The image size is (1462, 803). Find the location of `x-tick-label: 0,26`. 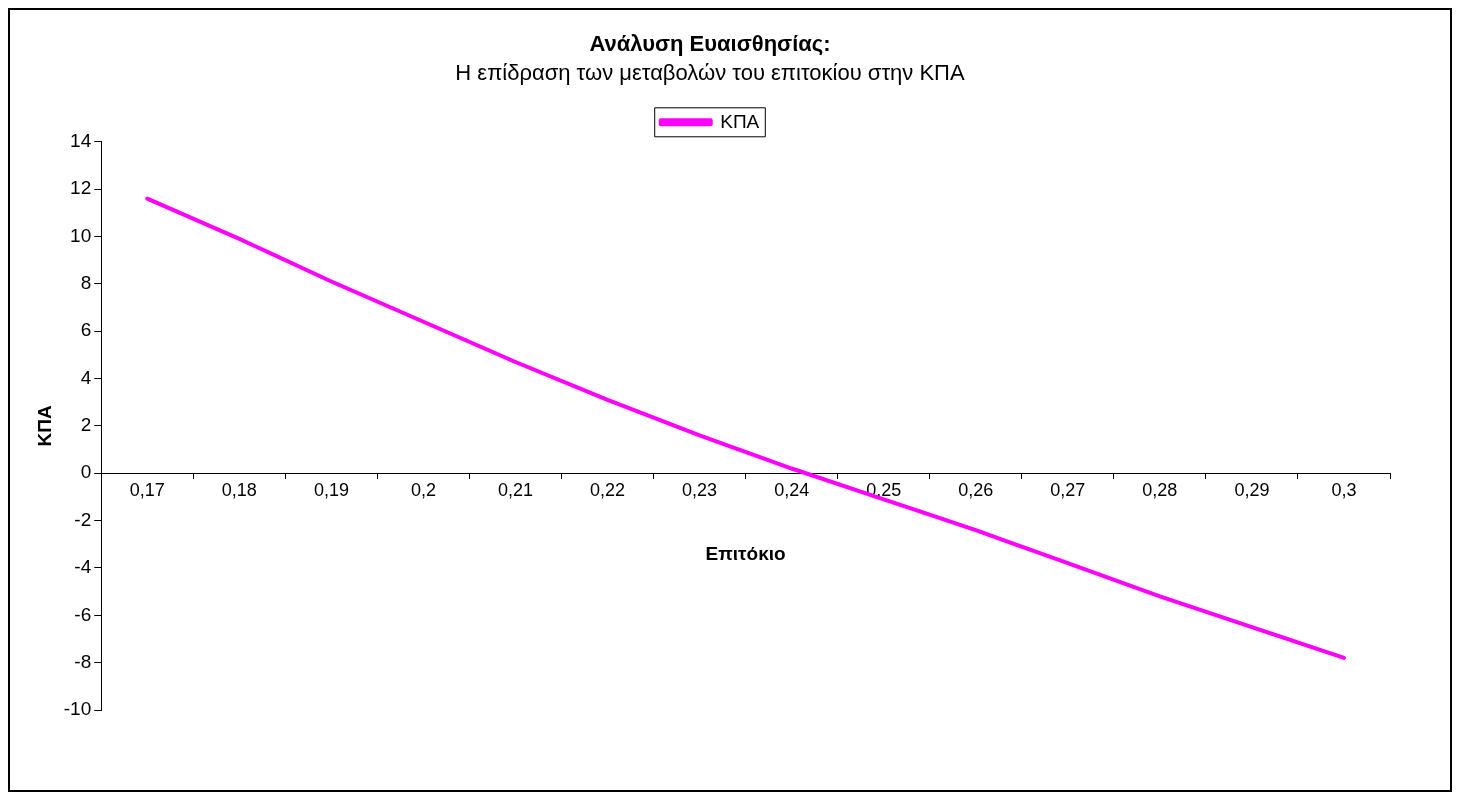

x-tick-label: 0,26 is located at coordinates (976, 490).